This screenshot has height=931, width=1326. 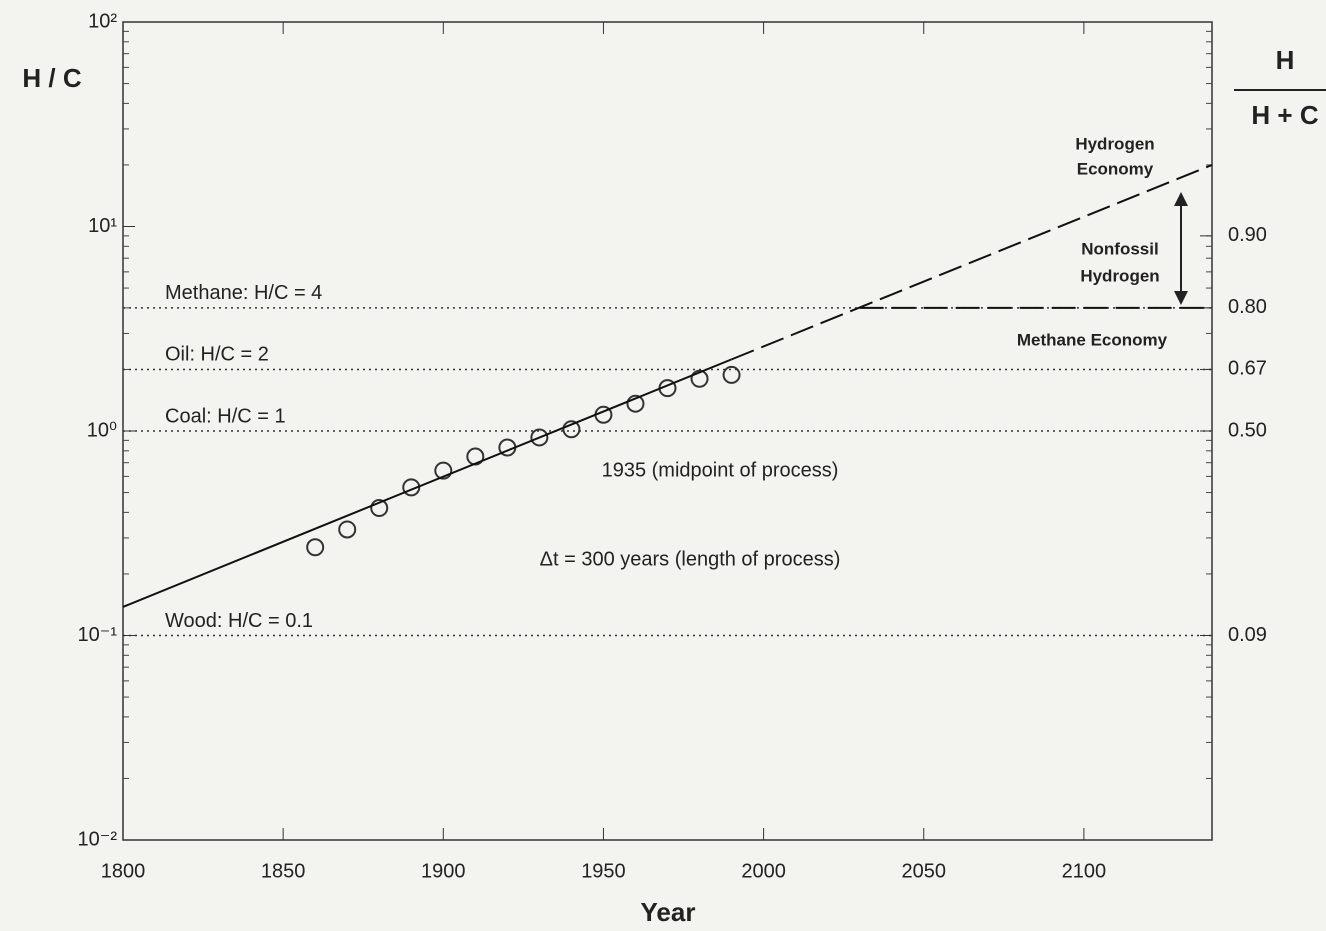 What do you see at coordinates (1247, 635) in the screenshot?
I see `y2-tick-label: 0.09` at bounding box center [1247, 635].